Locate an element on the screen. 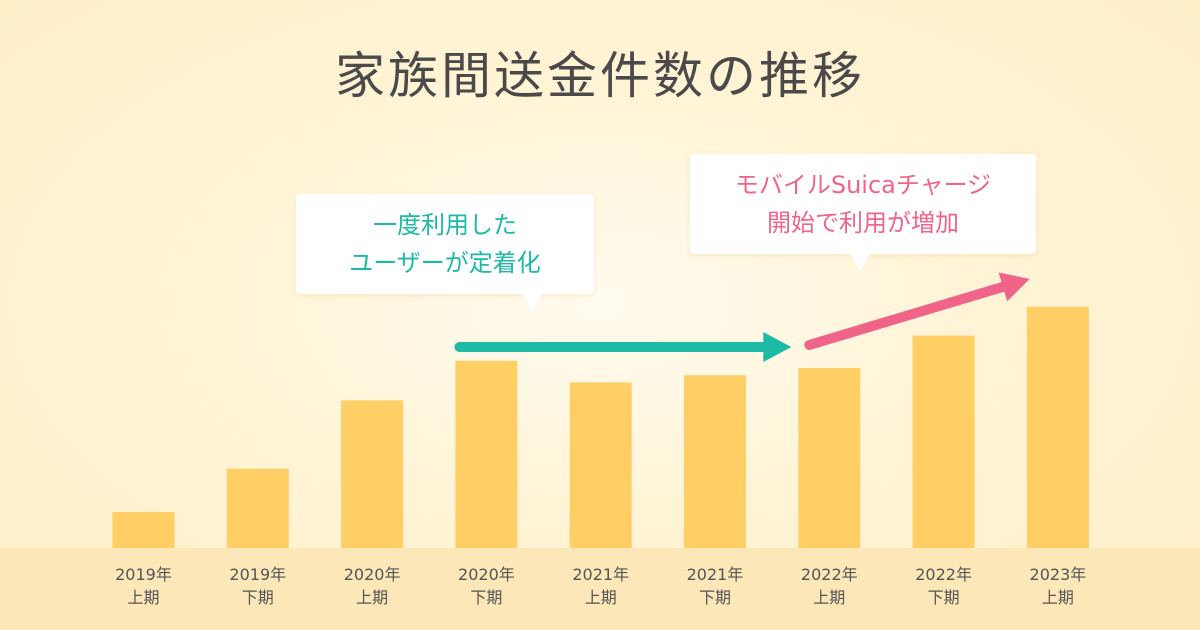 This screenshot has width=1200, height=630. x-tick-label-0-1: 上期 is located at coordinates (143, 597).